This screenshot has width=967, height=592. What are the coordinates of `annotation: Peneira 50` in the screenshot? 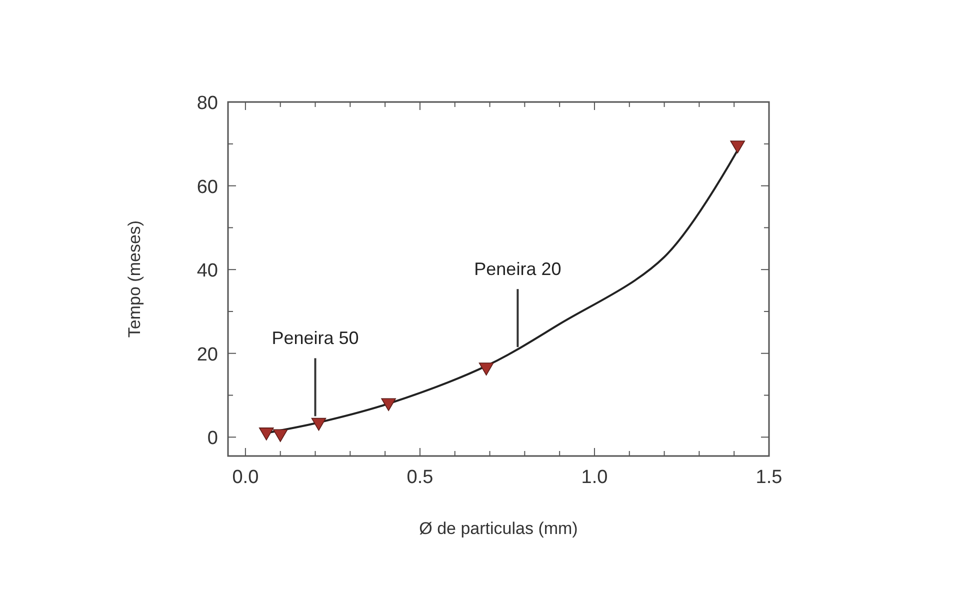 It's located at (315, 338).